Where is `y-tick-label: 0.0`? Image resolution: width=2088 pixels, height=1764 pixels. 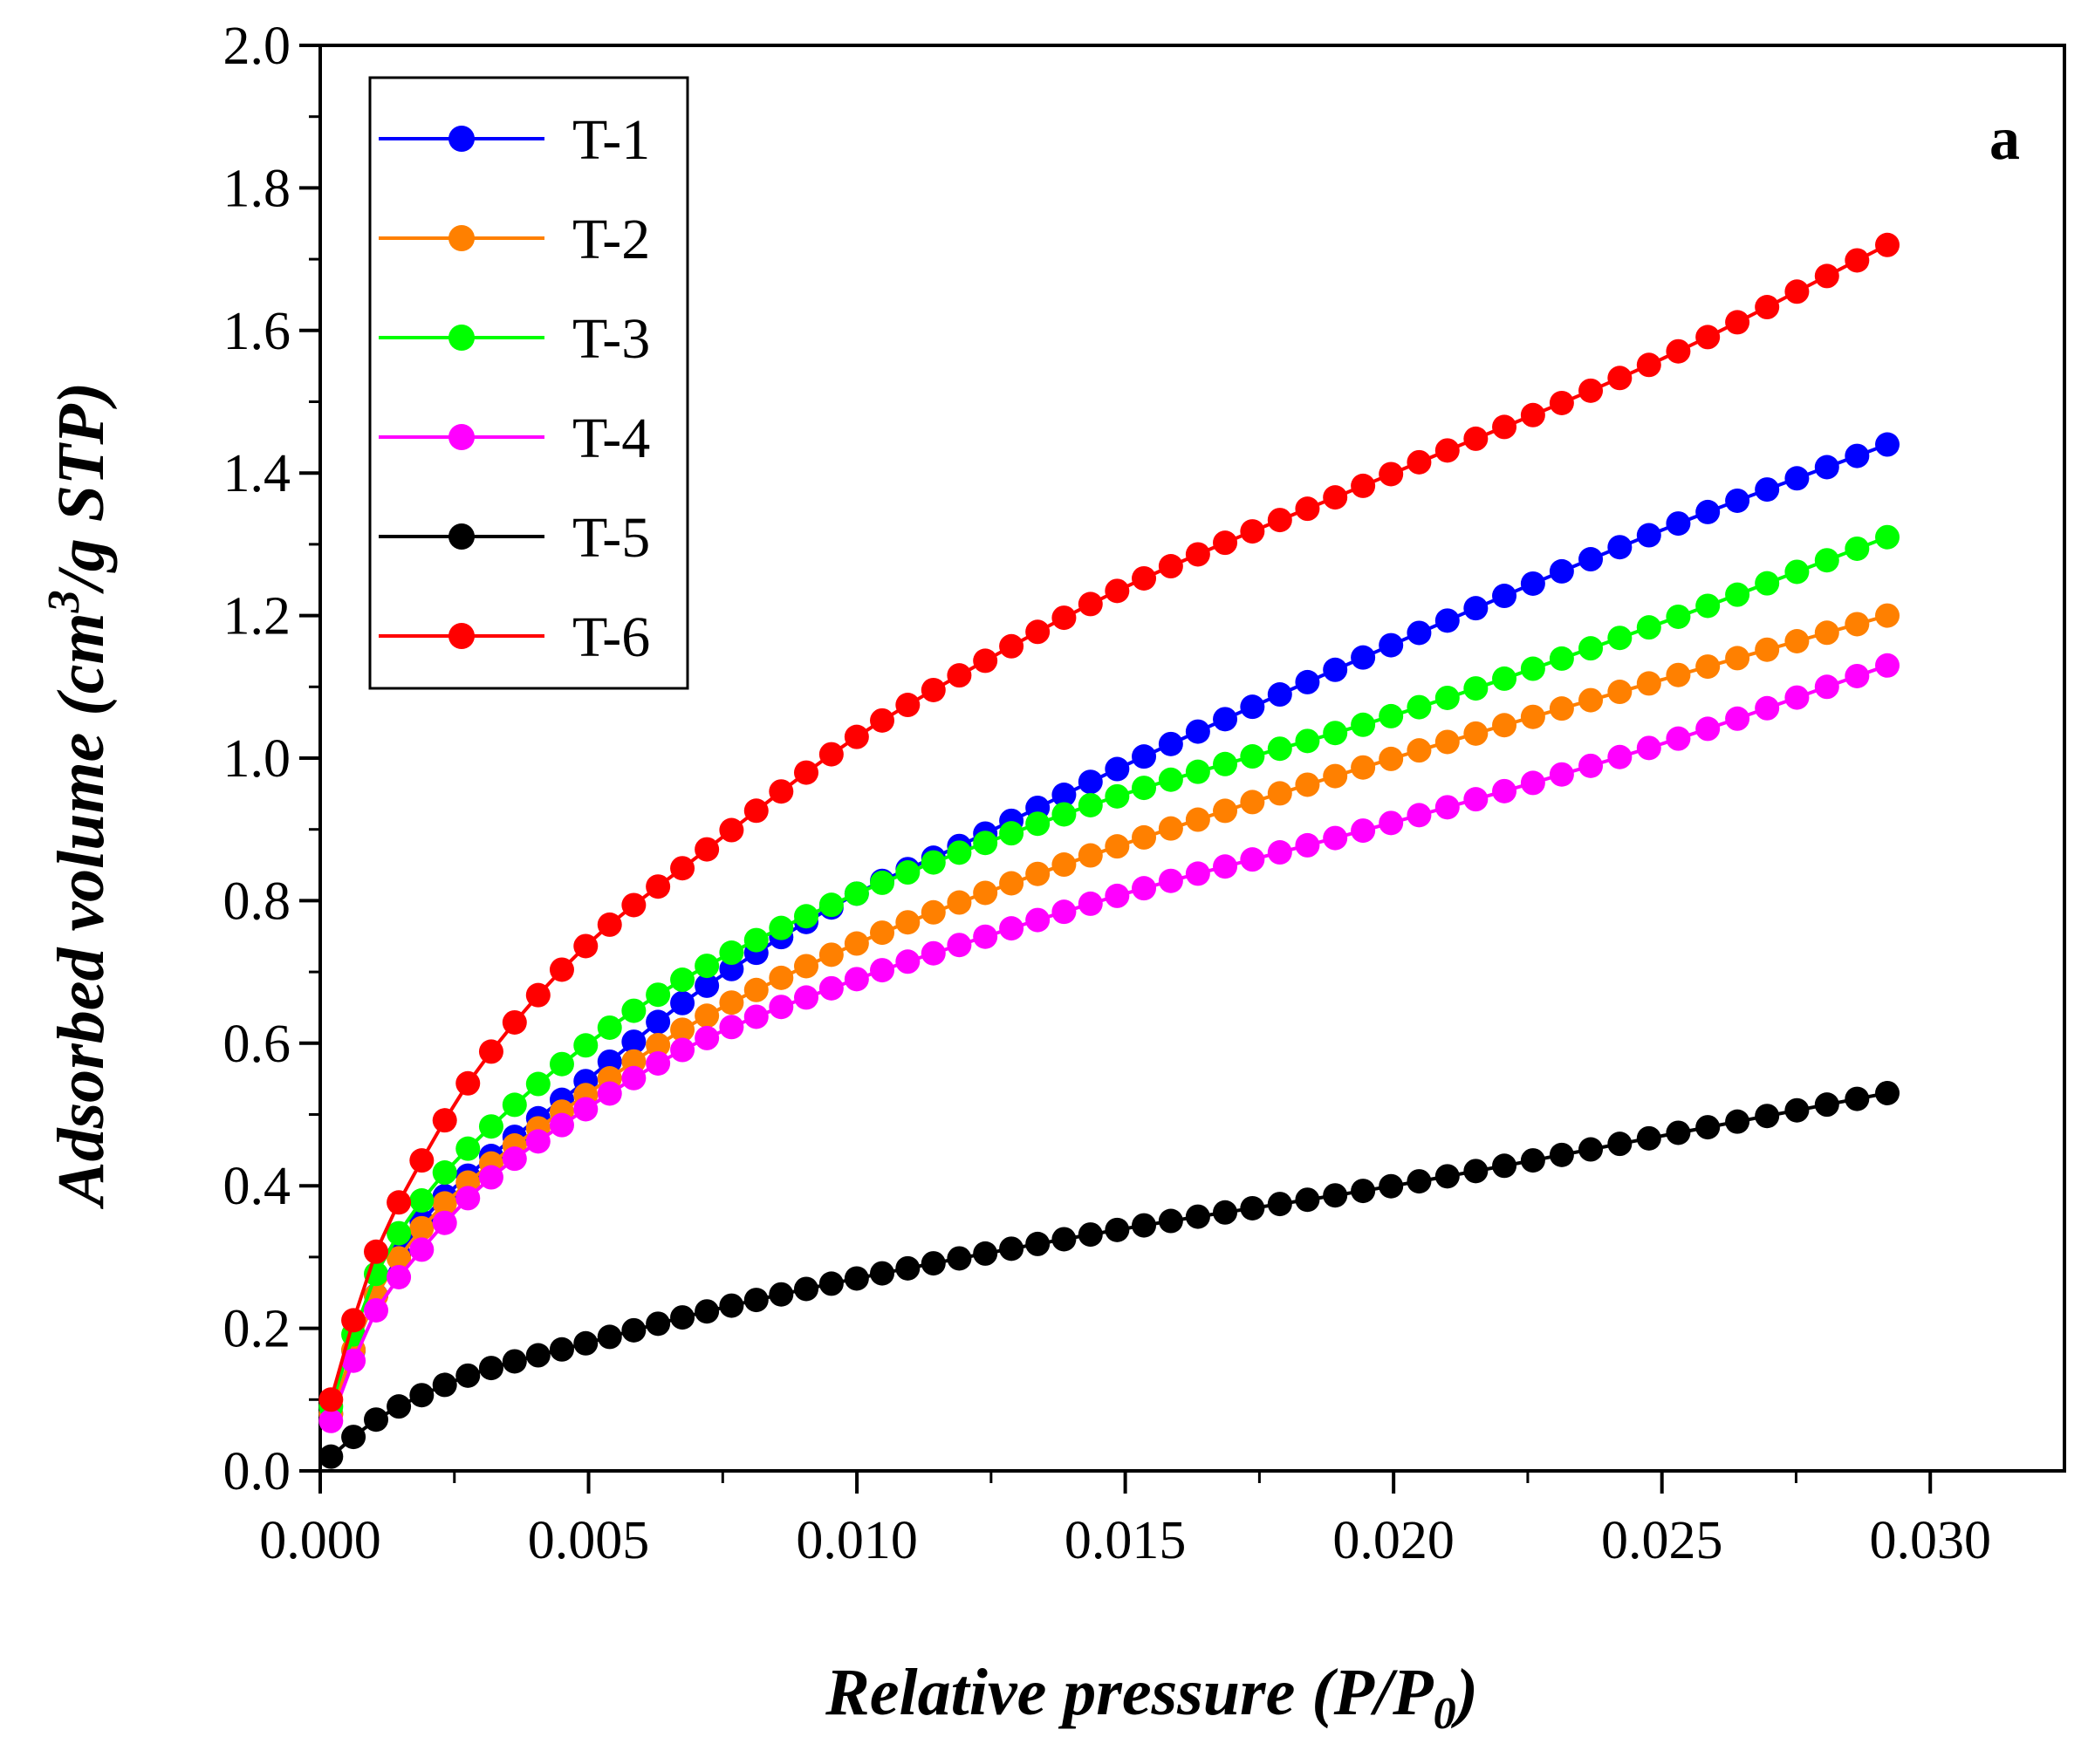
y-tick-label: 0.0 is located at coordinates (257, 1472).